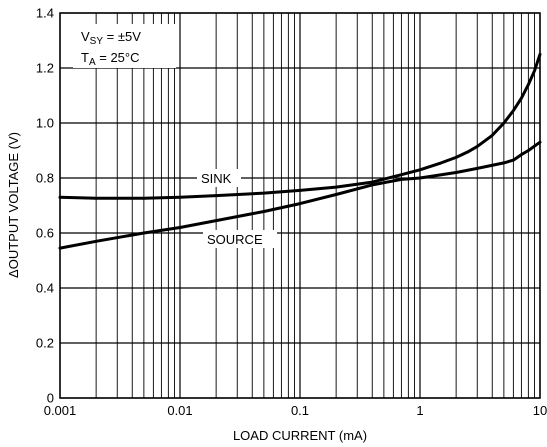  Describe the element at coordinates (45, 13) in the screenshot. I see `y-tick-label: 1.4` at that location.